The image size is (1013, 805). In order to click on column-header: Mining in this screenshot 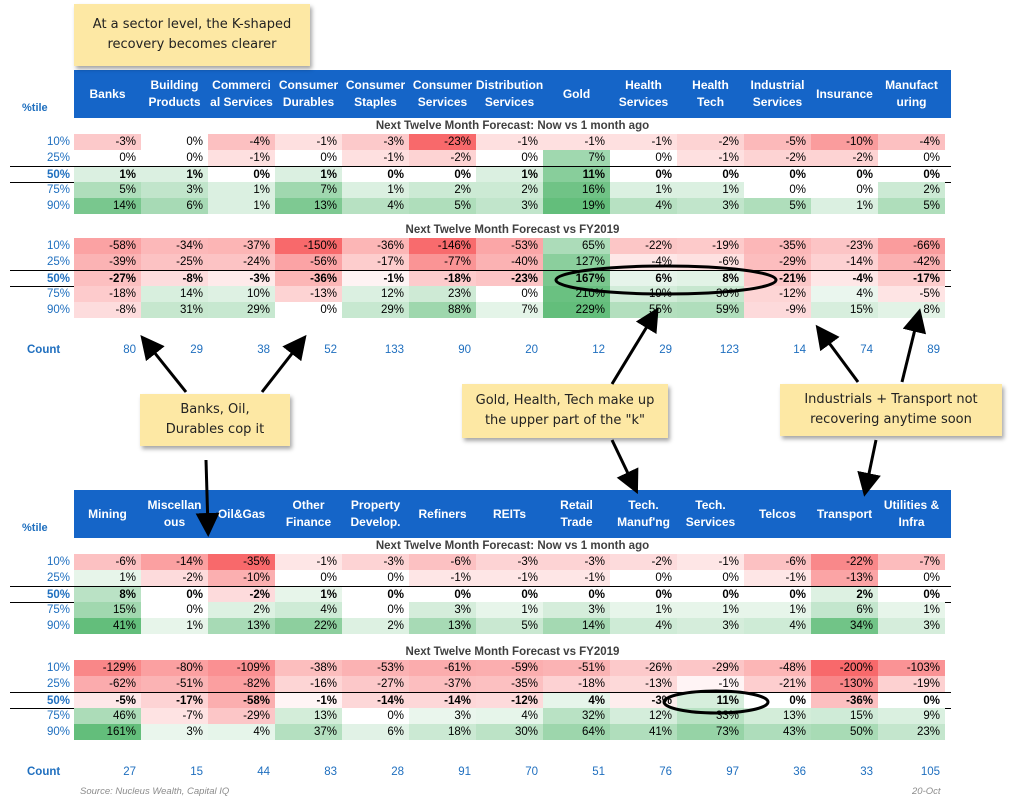, I will do `click(107, 513)`.